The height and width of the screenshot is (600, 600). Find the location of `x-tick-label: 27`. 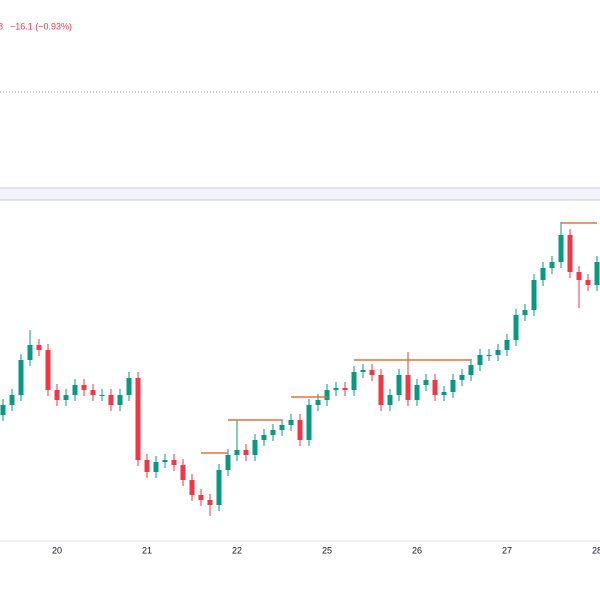

x-tick-label: 27 is located at coordinates (507, 550).